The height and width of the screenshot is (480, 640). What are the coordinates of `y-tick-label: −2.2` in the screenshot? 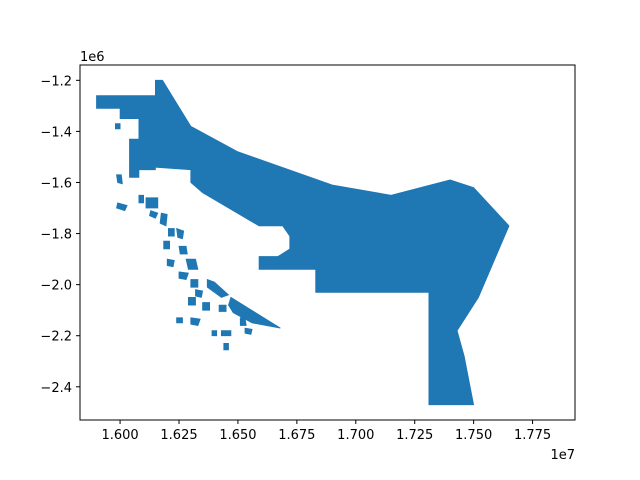 It's located at (56, 337).